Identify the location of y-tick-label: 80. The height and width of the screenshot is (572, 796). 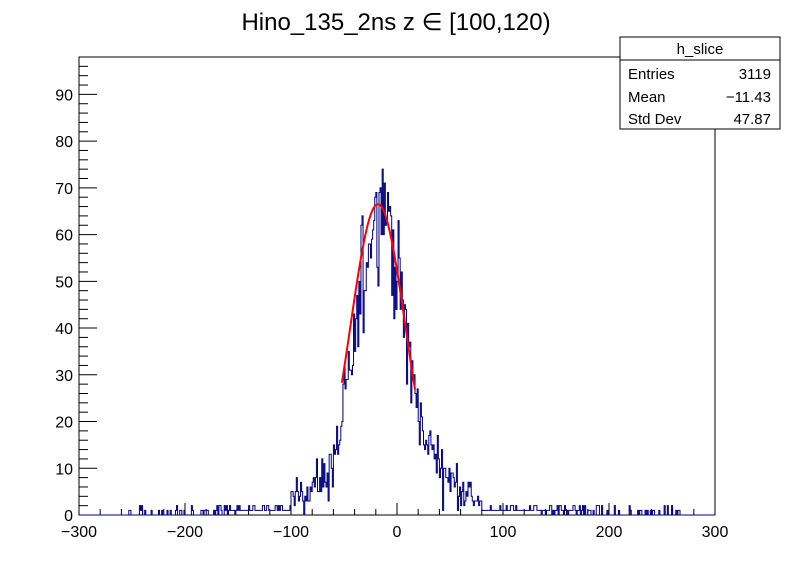
(64, 142).